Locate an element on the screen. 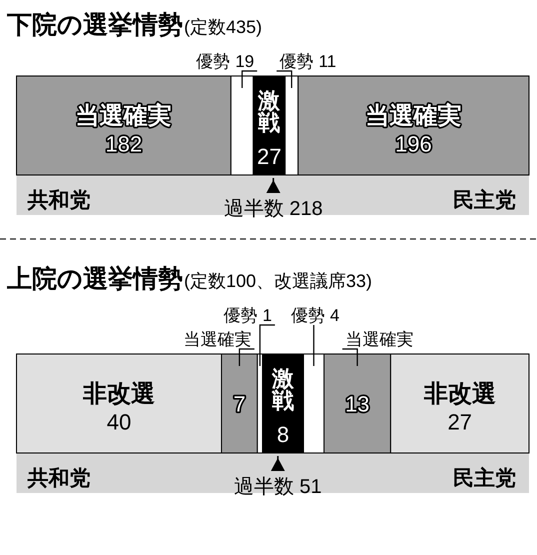 The height and width of the screenshot is (555, 537). data-label: 13 is located at coordinates (357, 404).